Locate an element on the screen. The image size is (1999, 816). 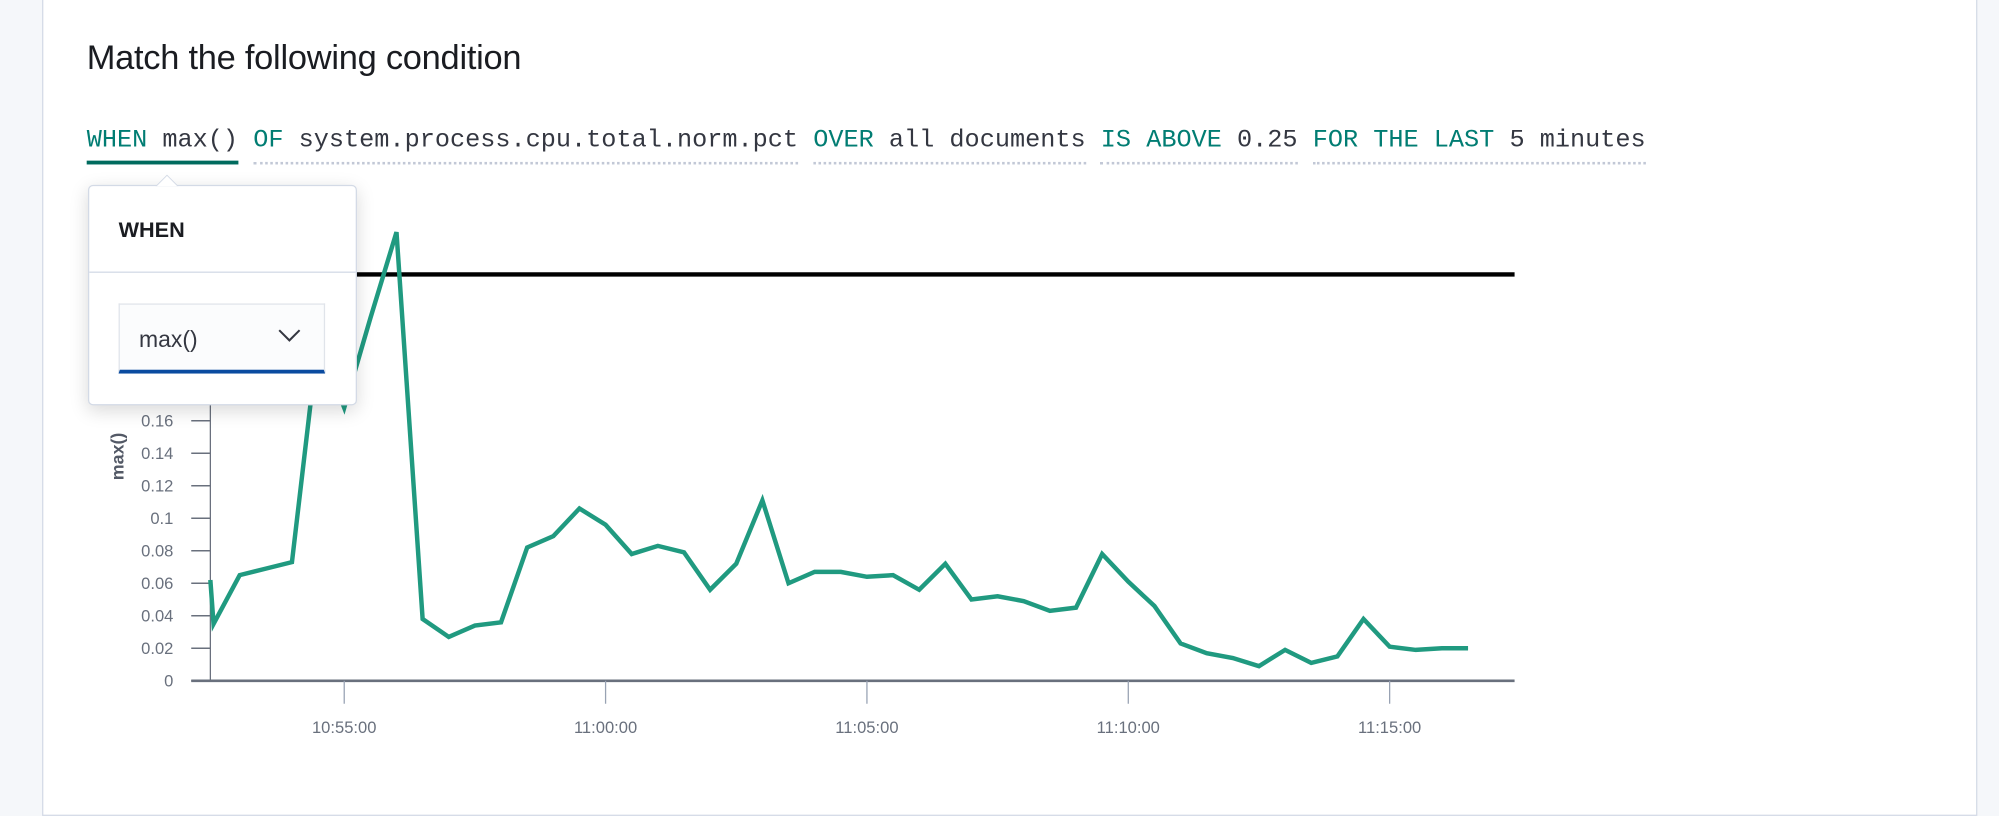
x-tick-label: 11:05:00 is located at coordinates (866, 727).